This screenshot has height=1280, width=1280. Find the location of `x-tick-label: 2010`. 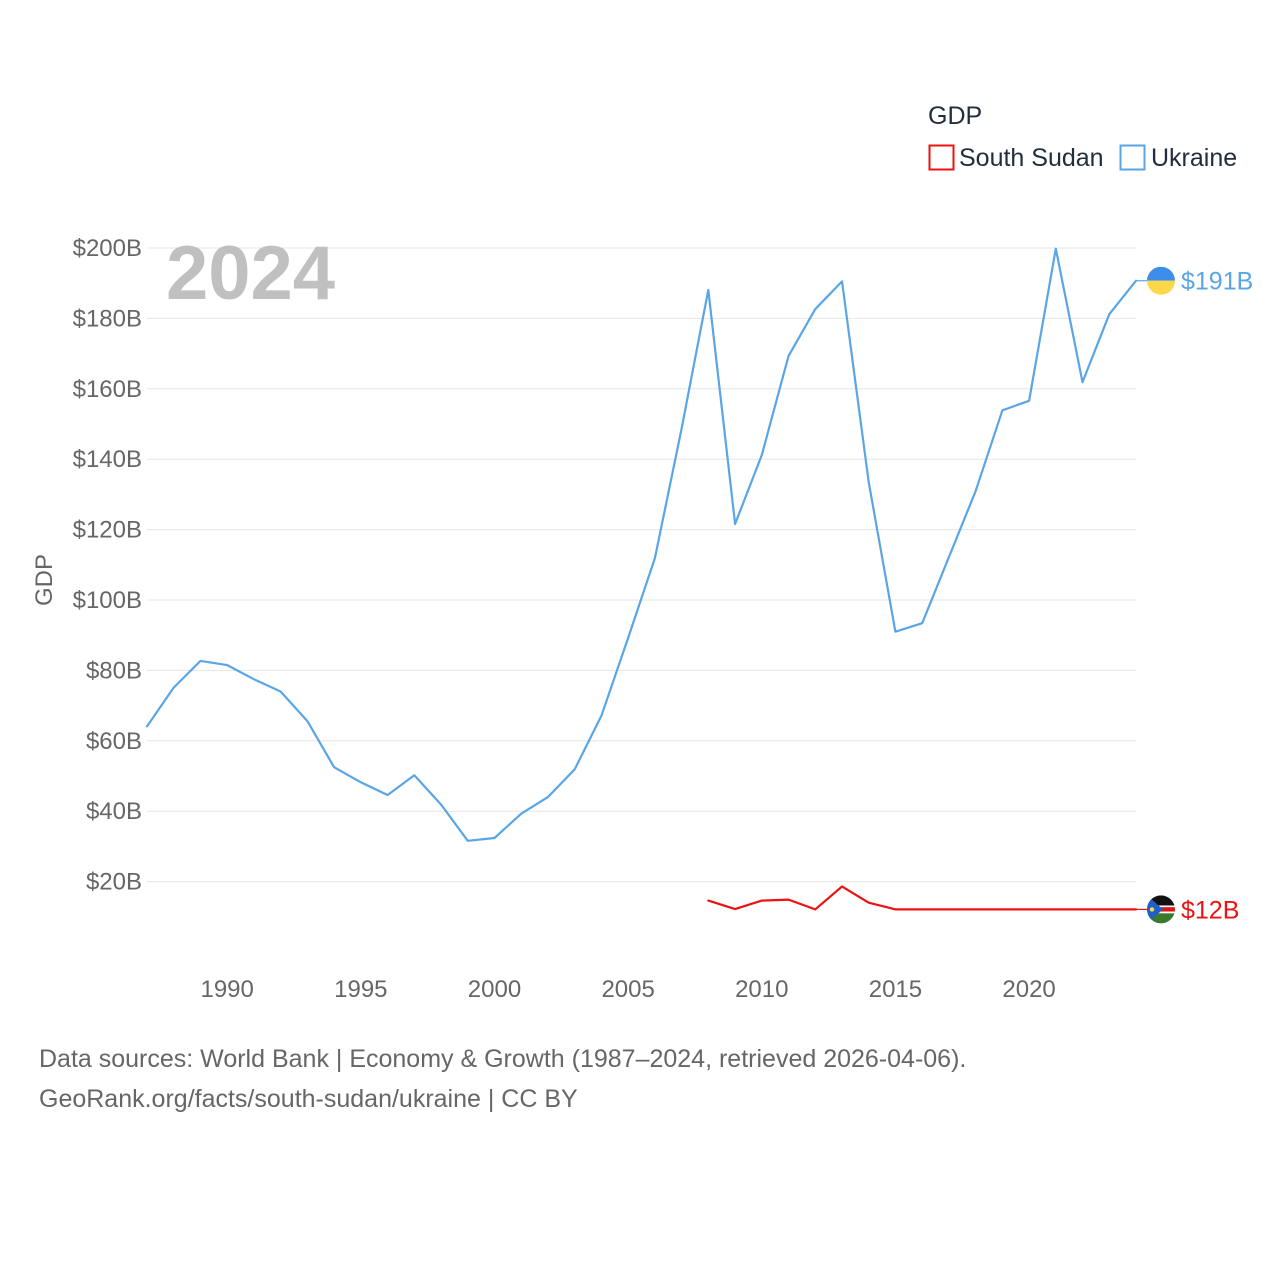

x-tick-label: 2010 is located at coordinates (761, 989).